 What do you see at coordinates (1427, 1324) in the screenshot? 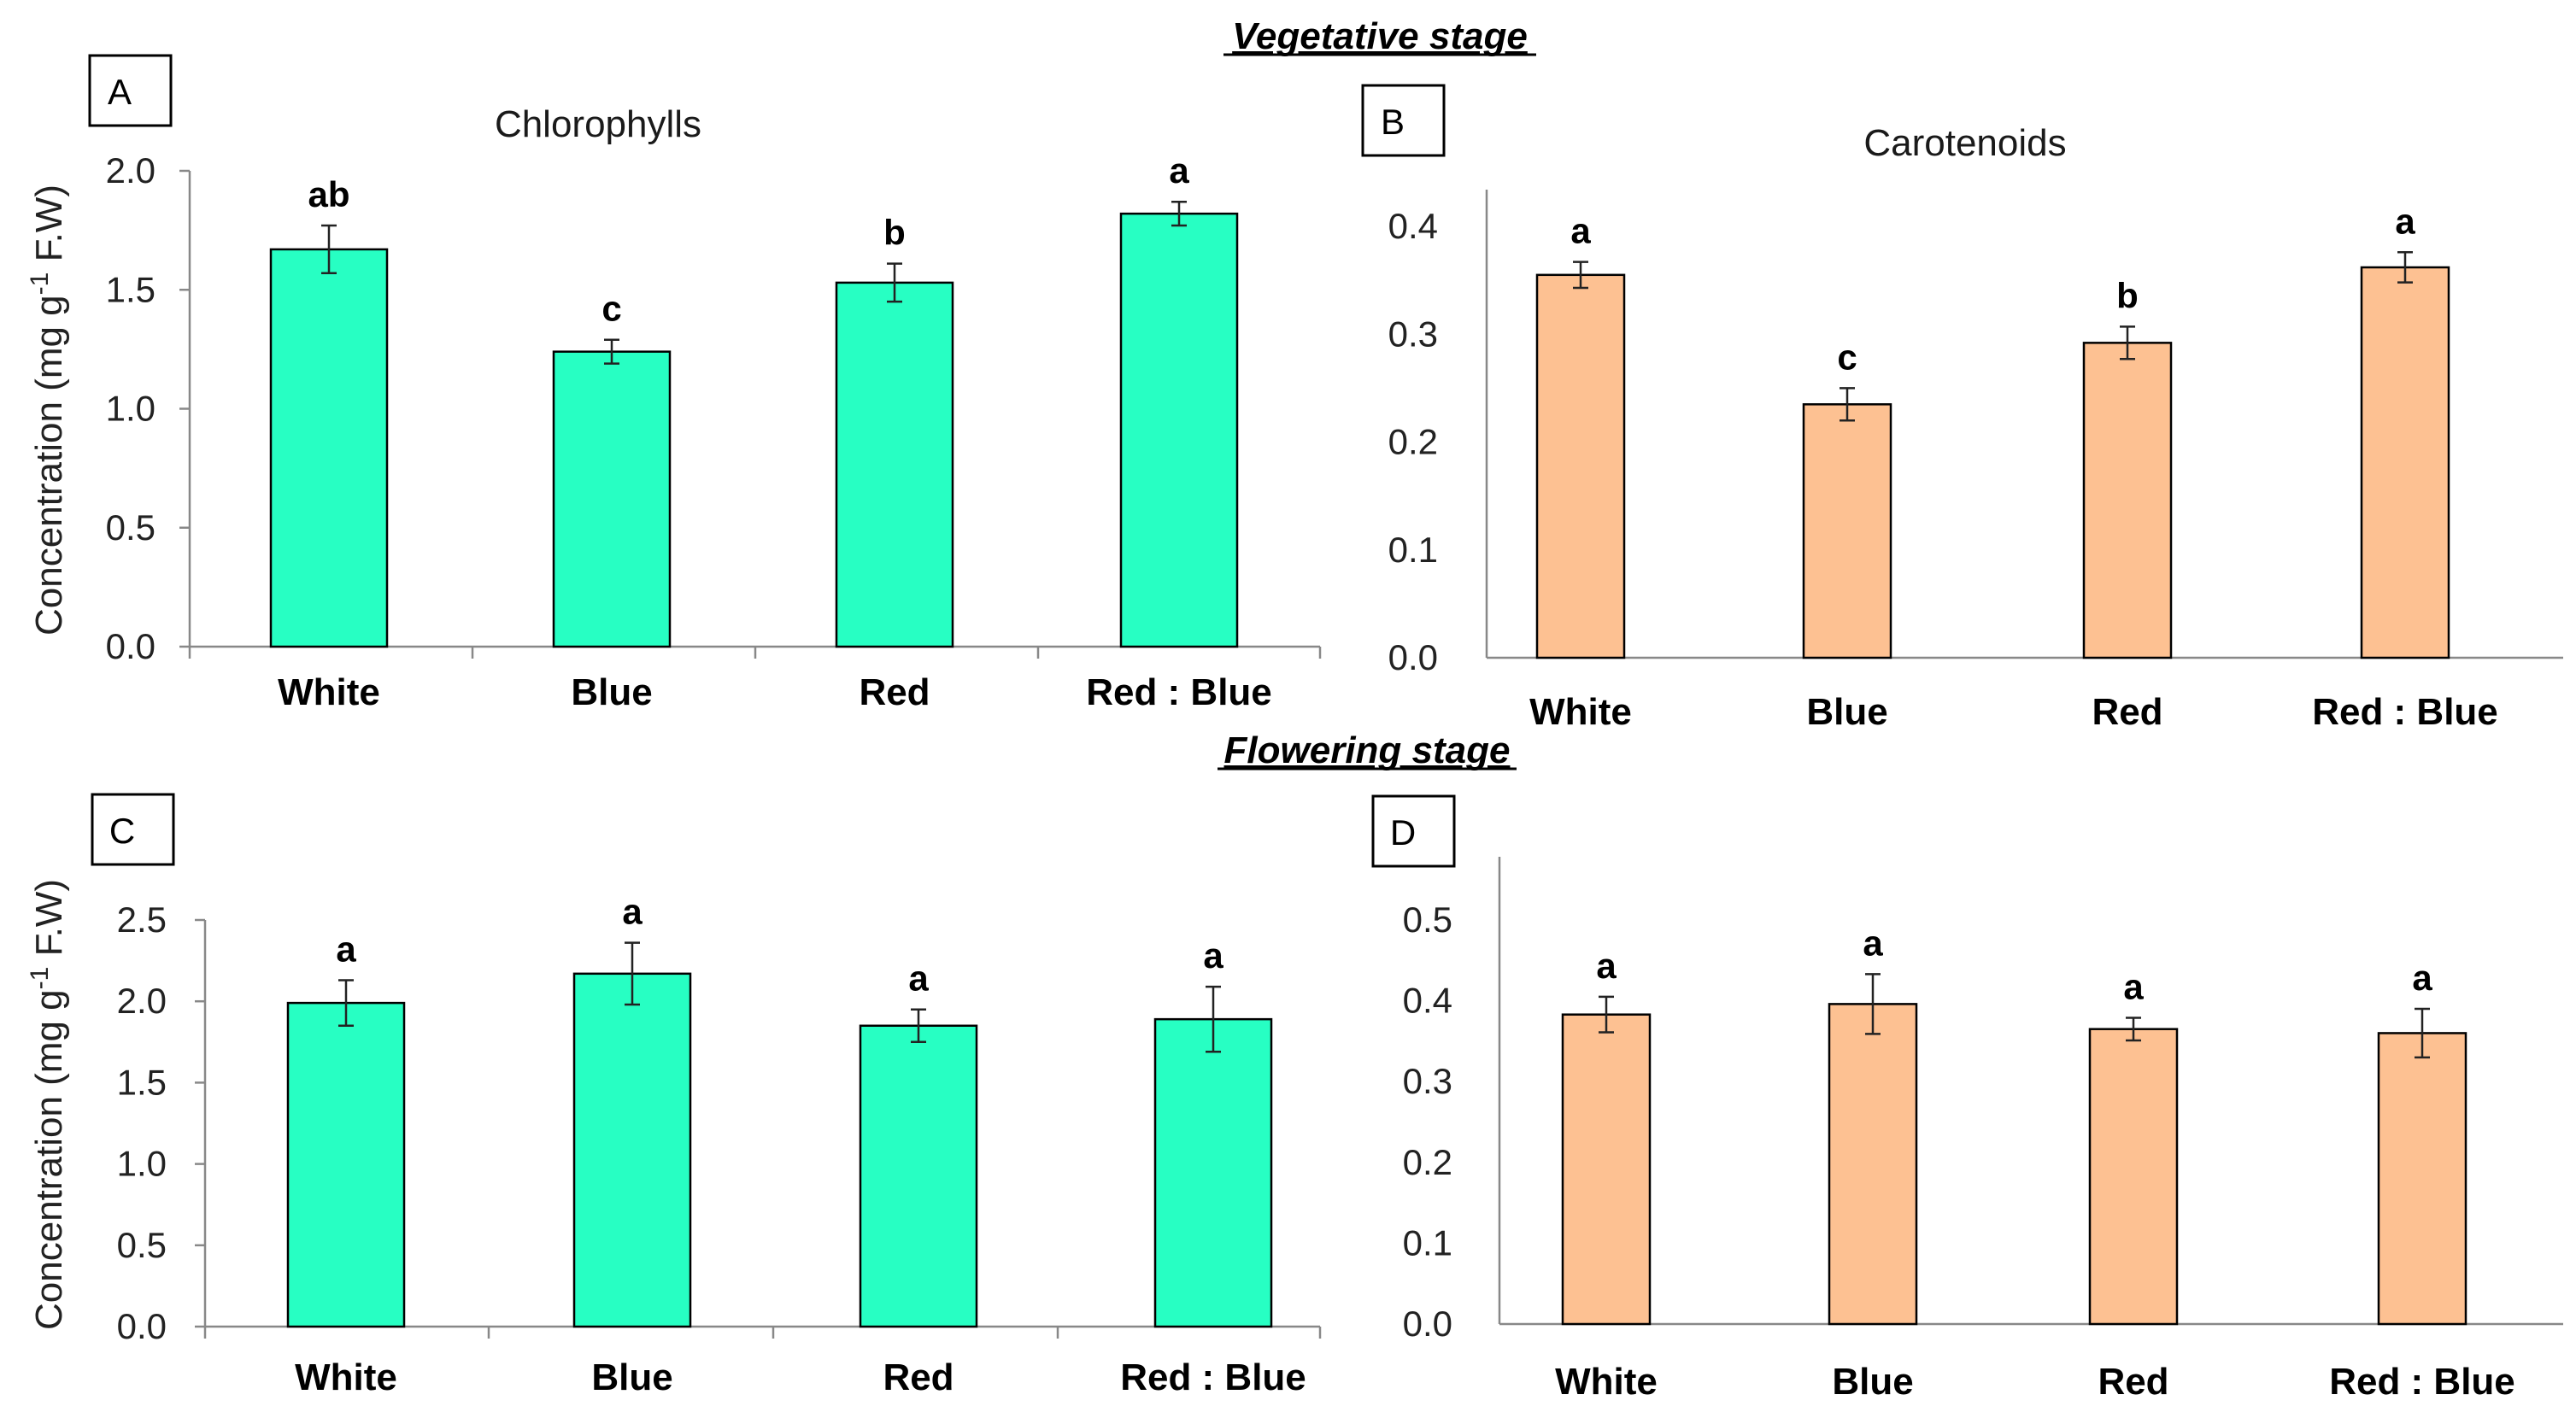
I see `panel-d-y-tick-label: 0.0` at bounding box center [1427, 1324].